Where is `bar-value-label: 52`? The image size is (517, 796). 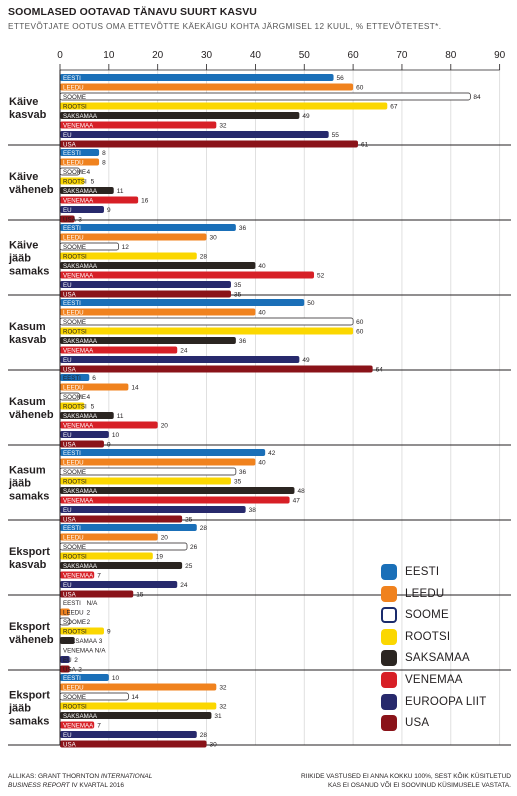 bar-value-label: 52 is located at coordinates (321, 276).